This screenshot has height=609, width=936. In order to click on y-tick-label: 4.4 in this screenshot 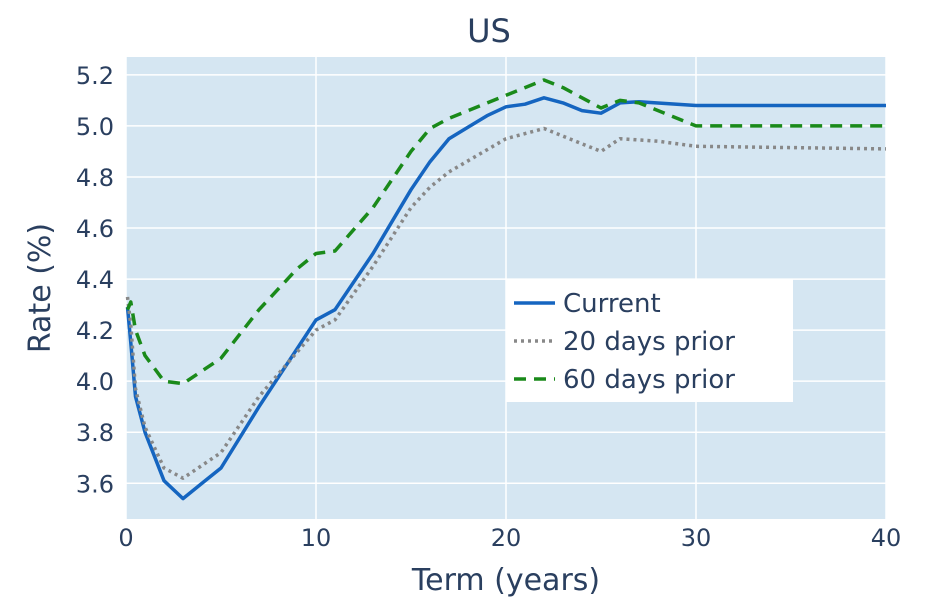, I will do `click(95, 280)`.